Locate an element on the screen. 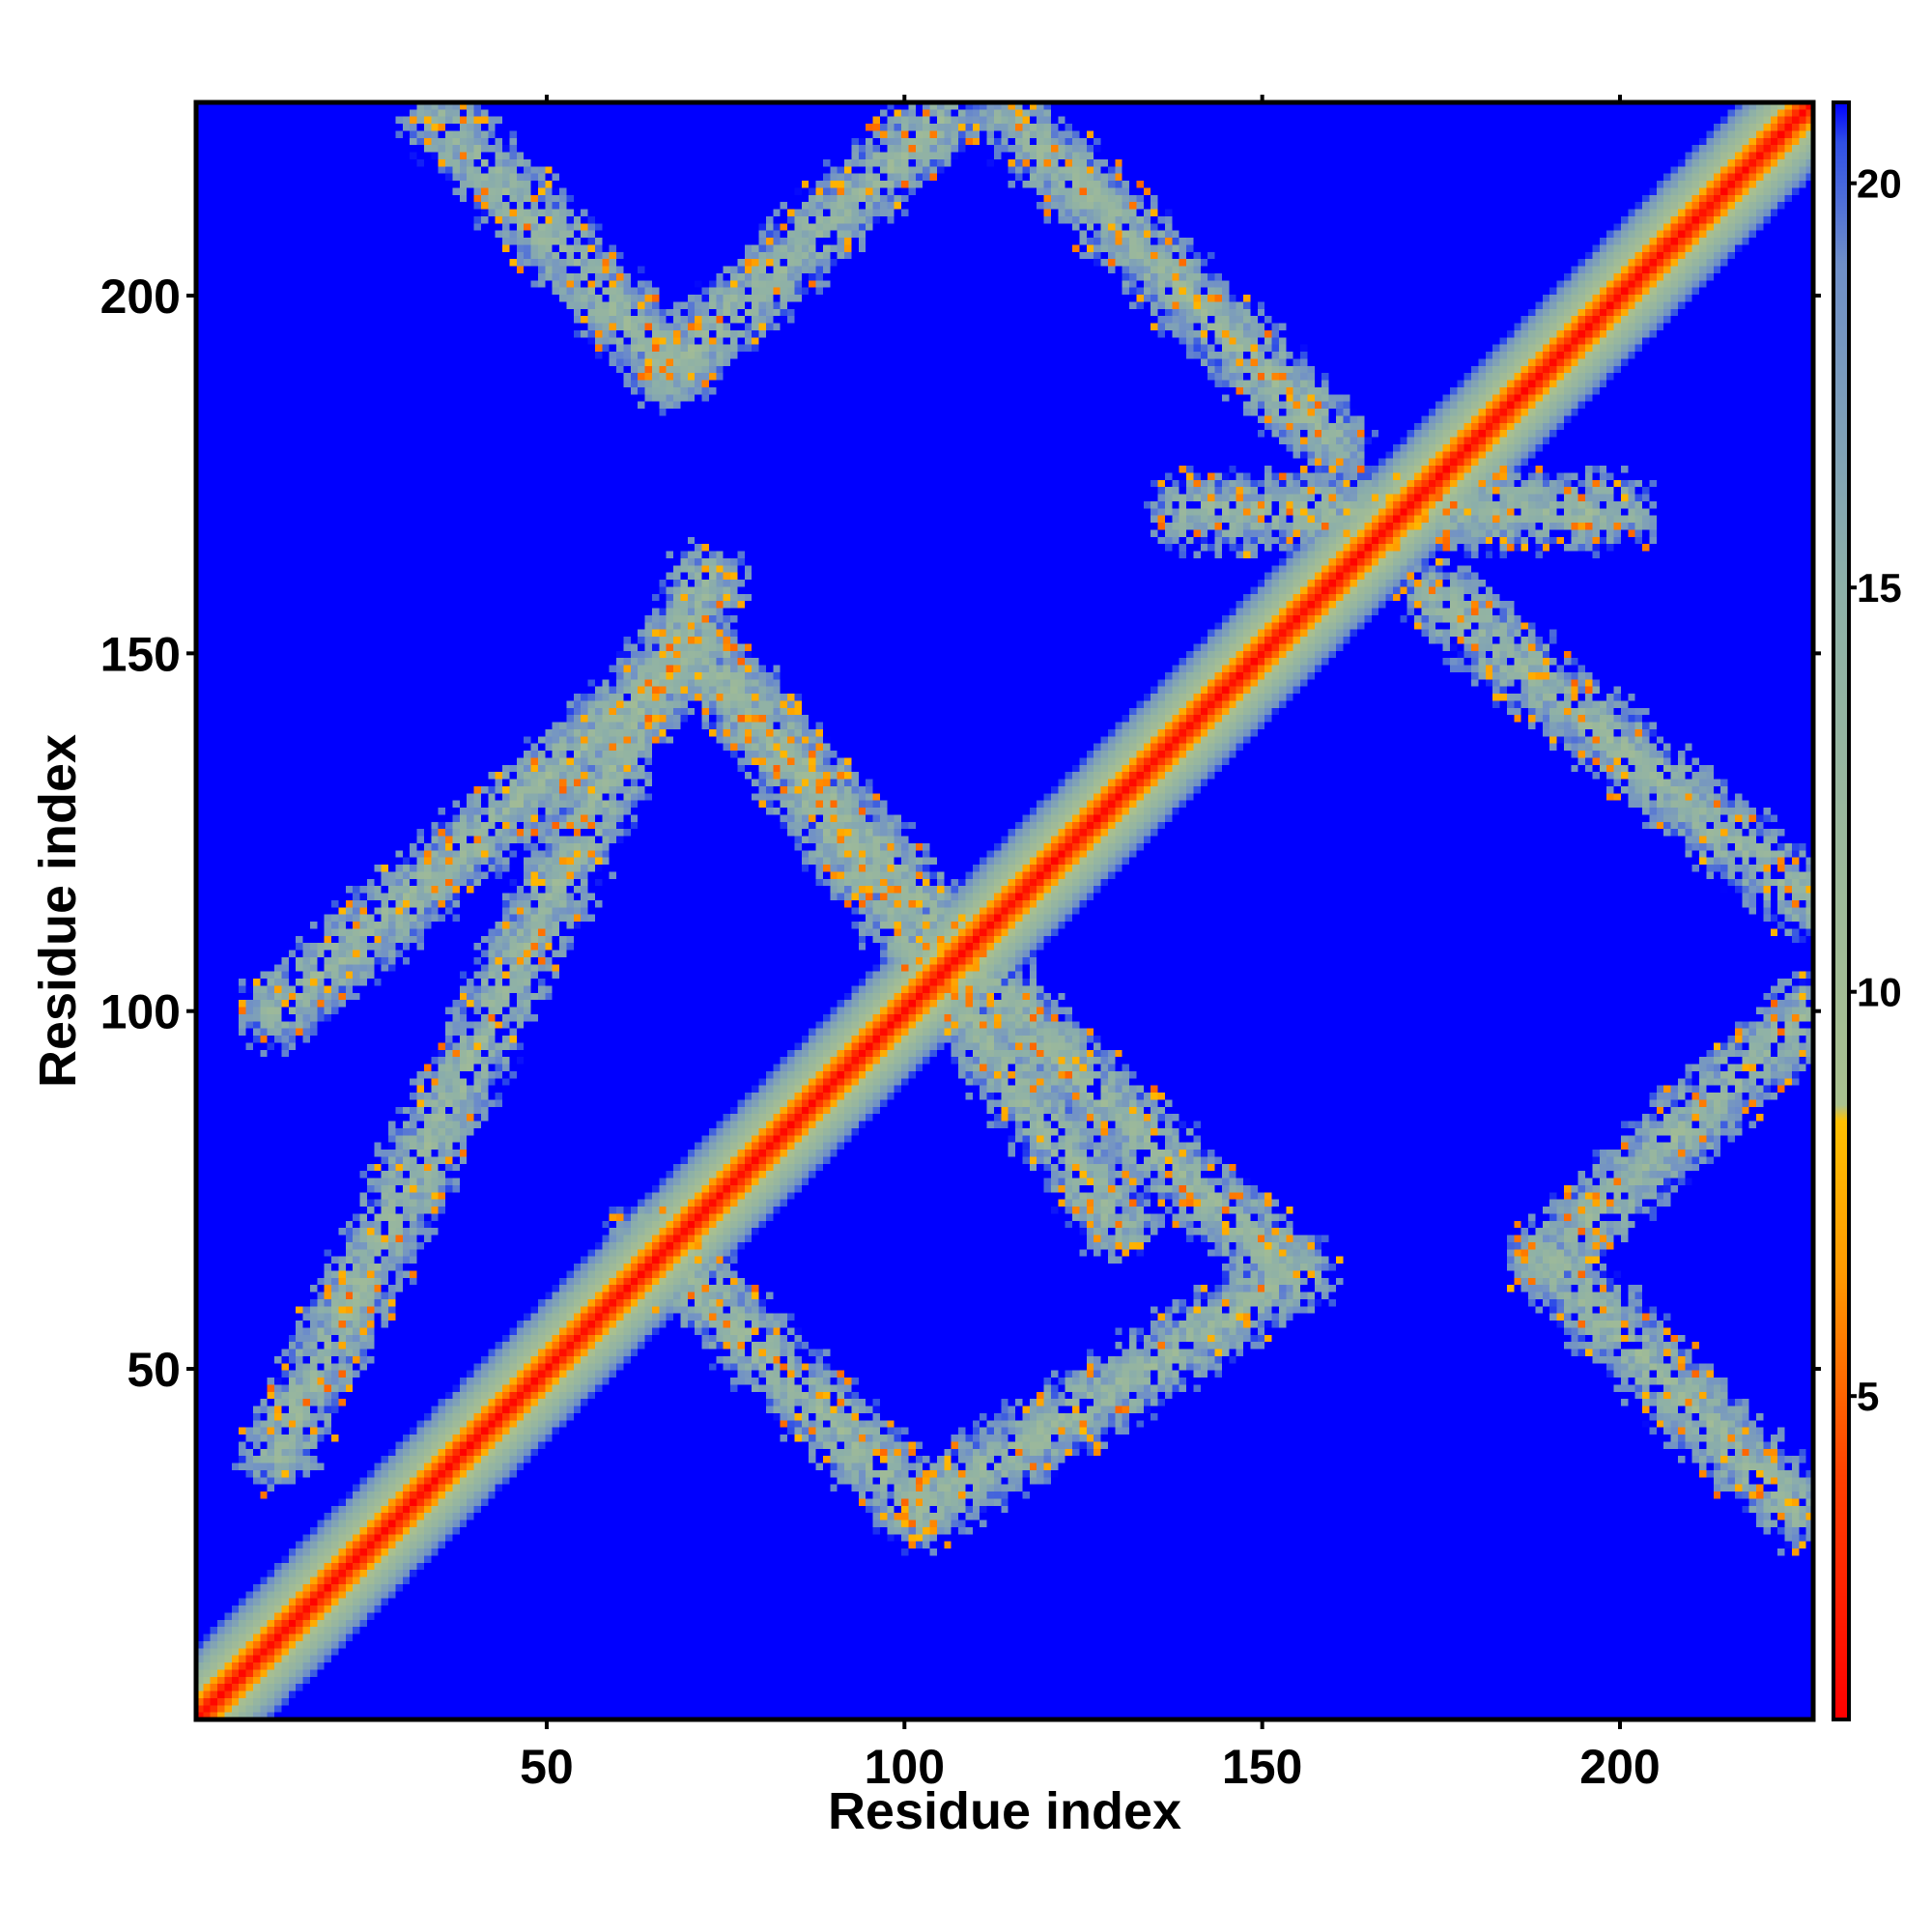 This screenshot has height=1932, width=1932. y-axis-title: Residue index is located at coordinates (58, 911).